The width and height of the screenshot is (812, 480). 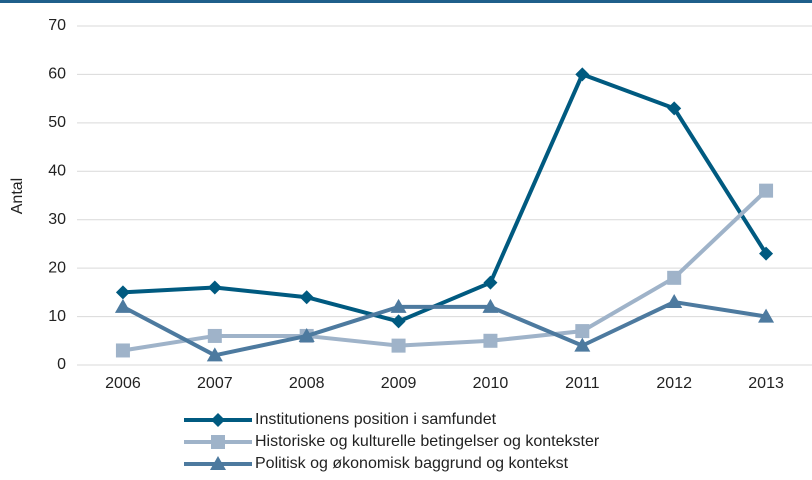 I want to click on y-tick-label: 60, so click(x=57, y=74).